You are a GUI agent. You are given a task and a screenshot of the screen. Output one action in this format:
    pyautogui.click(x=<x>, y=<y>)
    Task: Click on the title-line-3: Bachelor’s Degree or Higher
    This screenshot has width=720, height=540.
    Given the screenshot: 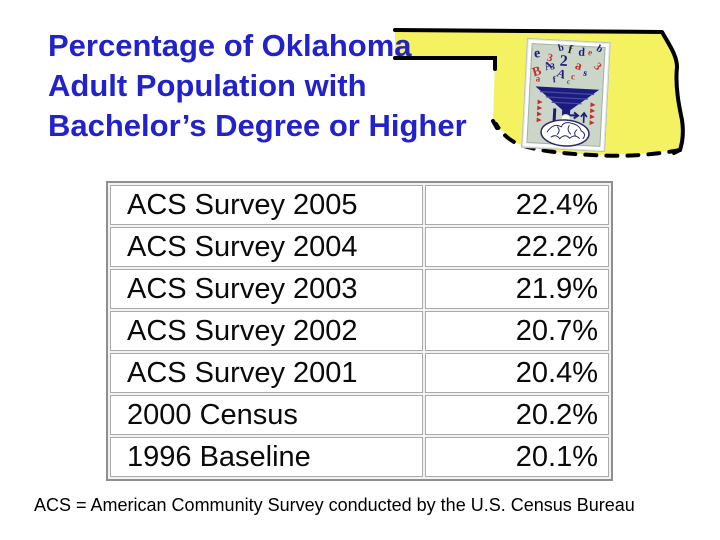 What is the action you would take?
    pyautogui.click(x=257, y=125)
    